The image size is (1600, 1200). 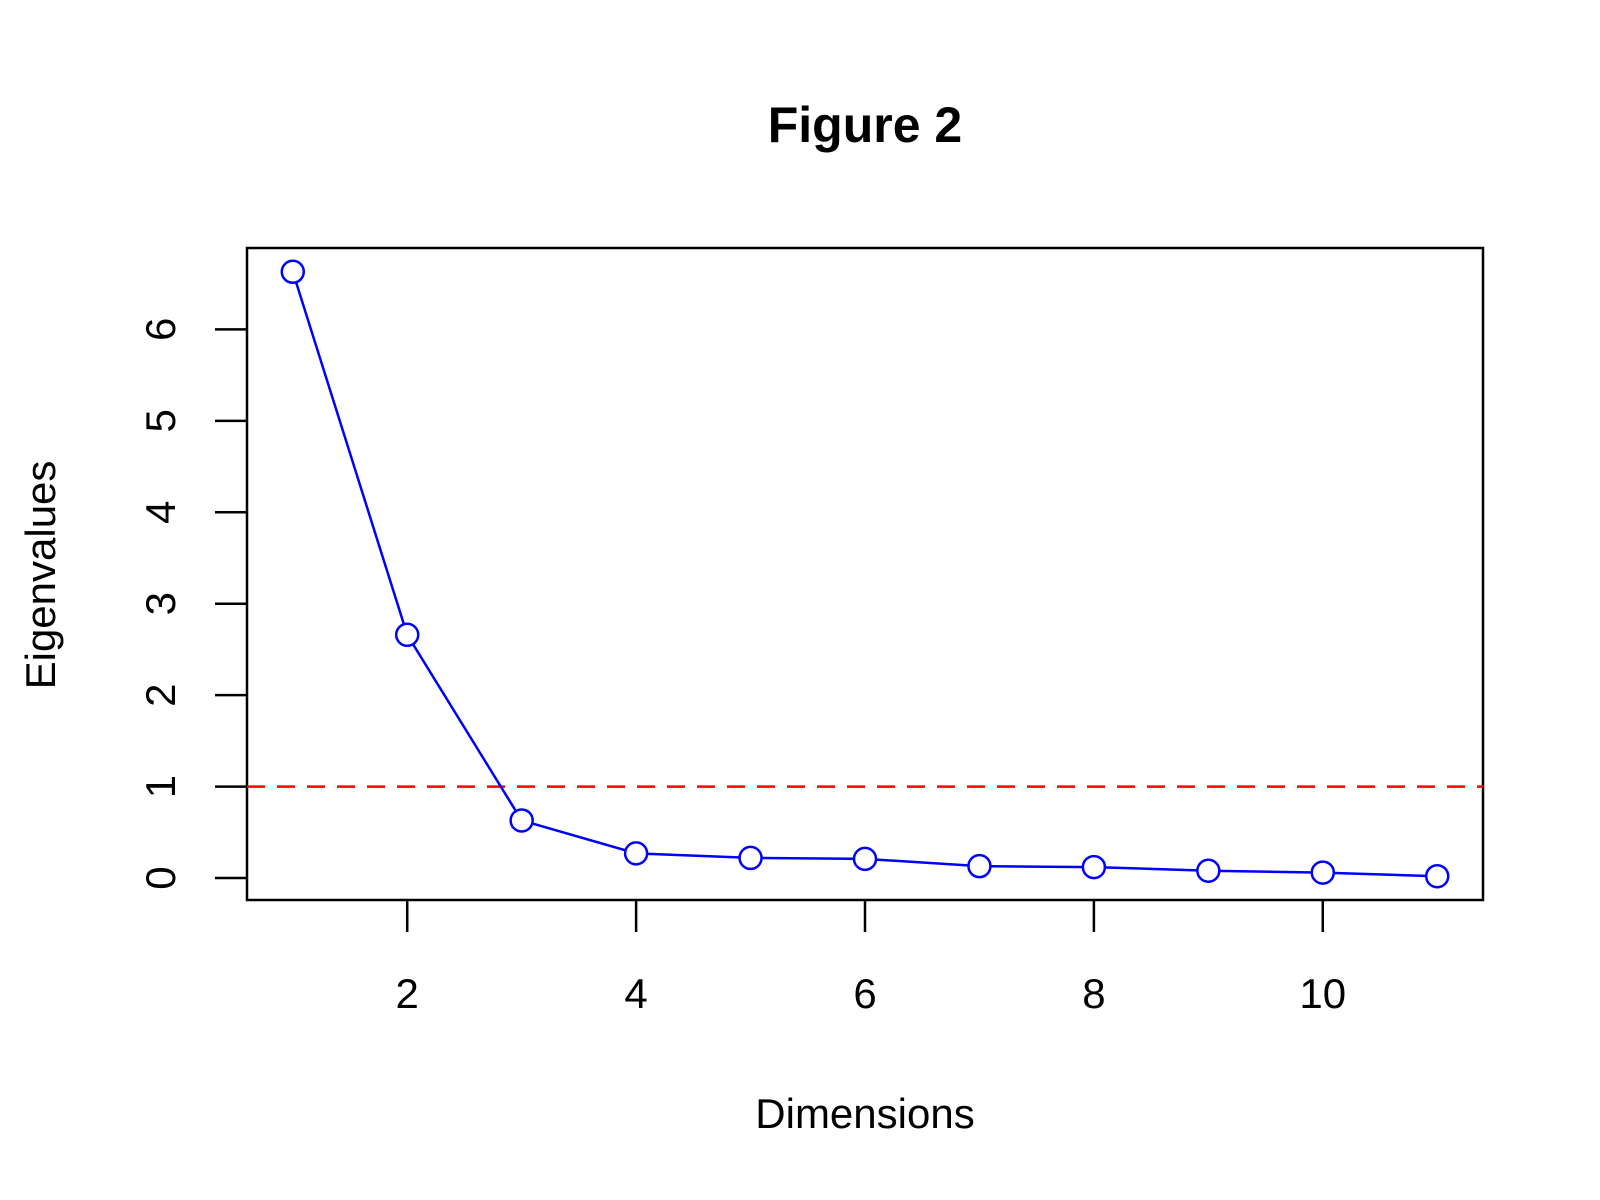 I want to click on y-tick-label: 3, so click(x=160, y=603).